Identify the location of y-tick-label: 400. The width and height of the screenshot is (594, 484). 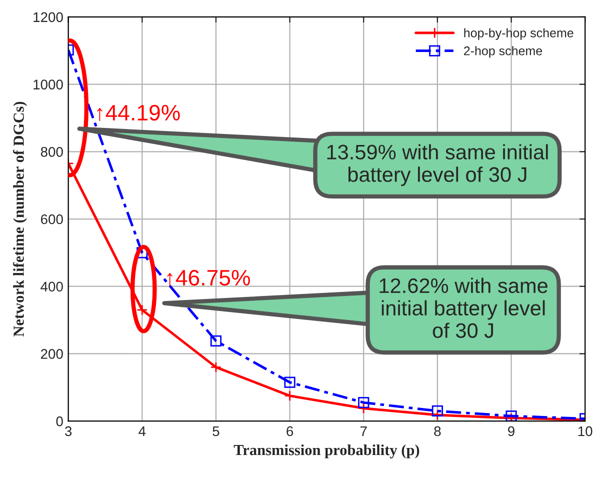
(51, 287).